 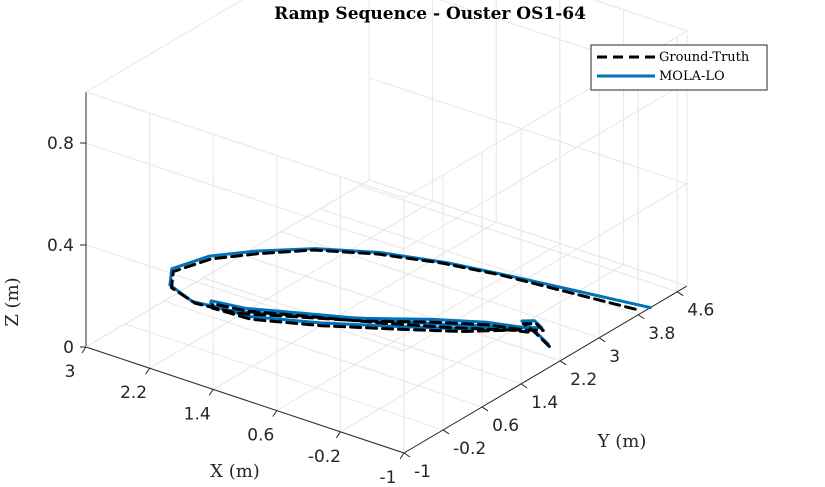 I want to click on y-tick-label: 4.6, so click(x=700, y=311).